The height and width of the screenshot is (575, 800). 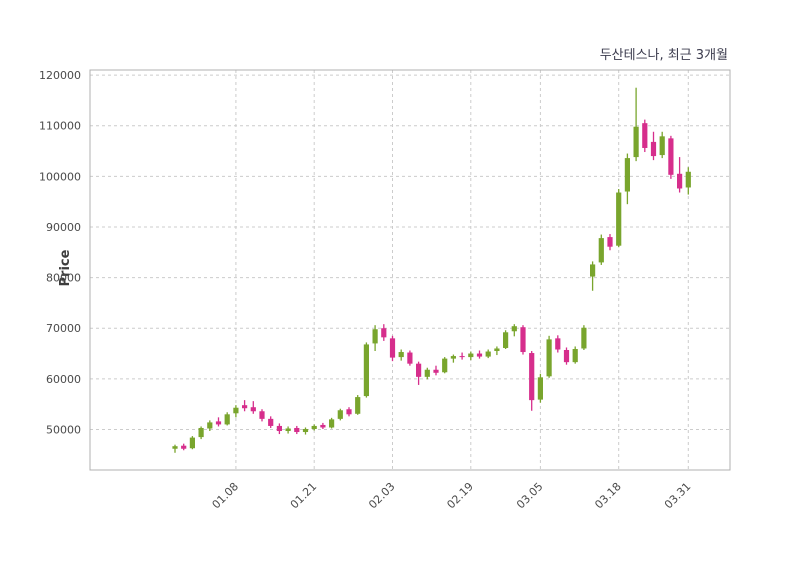 I want to click on y-tick-label: 80000, so click(x=63, y=278).